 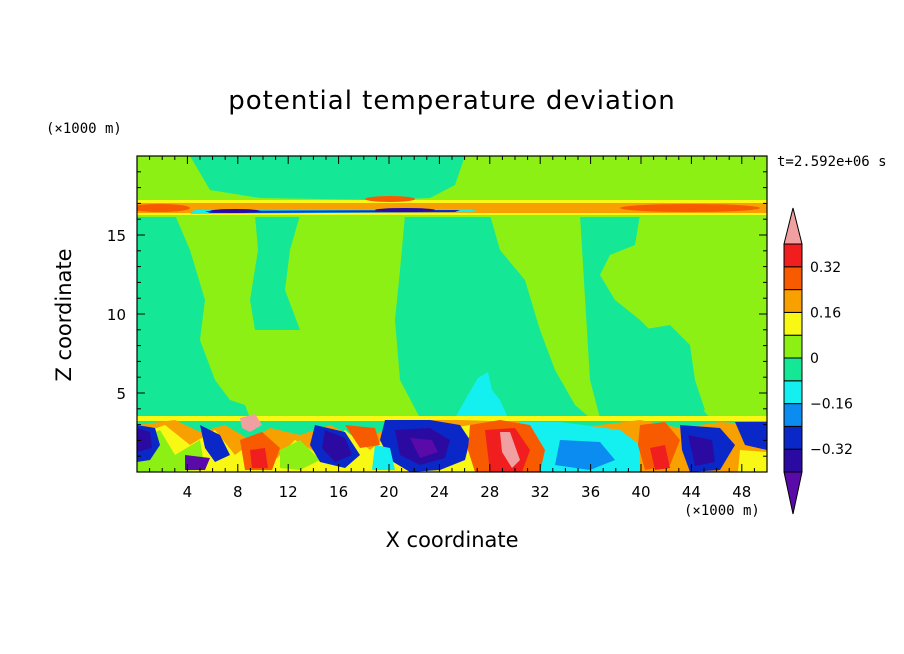 What do you see at coordinates (439, 492) in the screenshot?
I see `x-tick-label: 24` at bounding box center [439, 492].